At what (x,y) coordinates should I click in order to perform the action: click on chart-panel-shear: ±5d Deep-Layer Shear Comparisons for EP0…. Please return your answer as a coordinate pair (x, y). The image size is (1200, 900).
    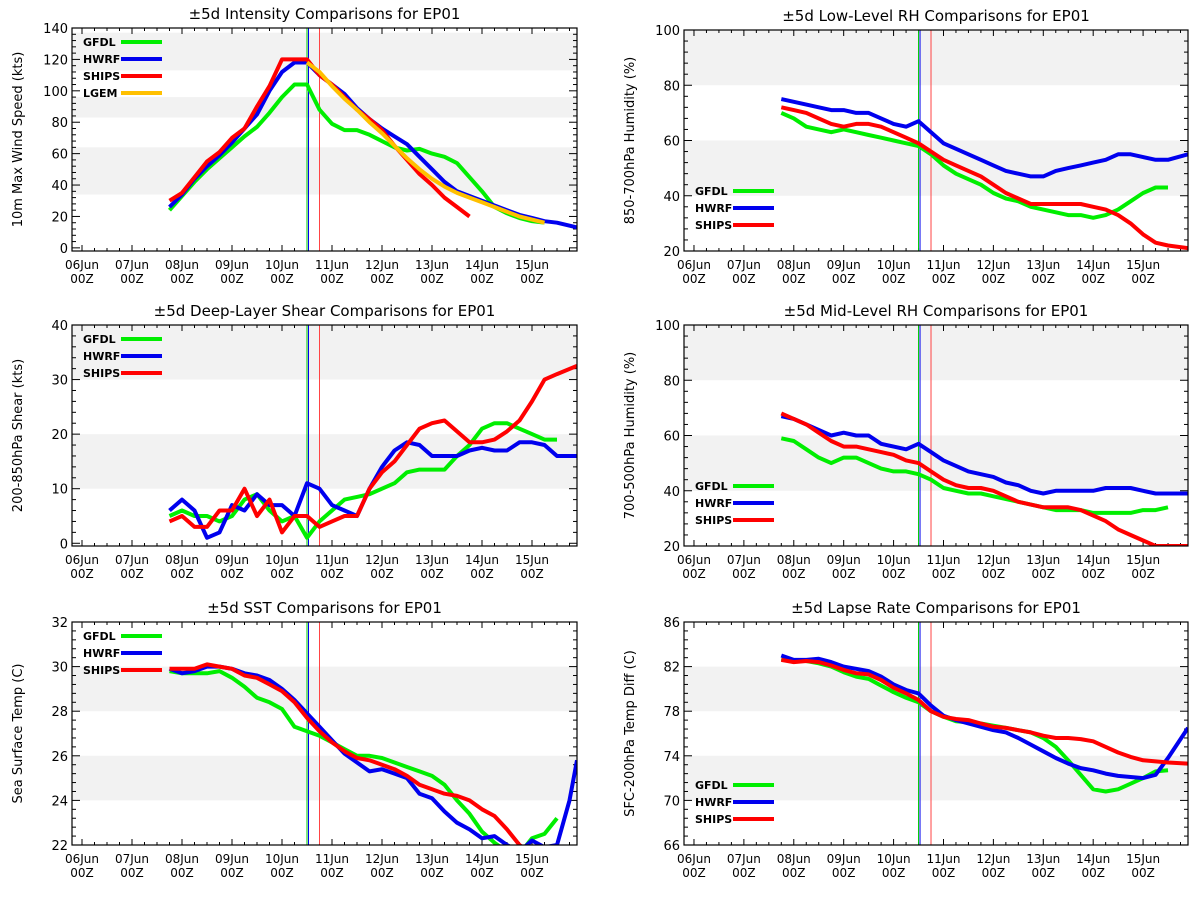
    Looking at the image, I should click on (294, 441).